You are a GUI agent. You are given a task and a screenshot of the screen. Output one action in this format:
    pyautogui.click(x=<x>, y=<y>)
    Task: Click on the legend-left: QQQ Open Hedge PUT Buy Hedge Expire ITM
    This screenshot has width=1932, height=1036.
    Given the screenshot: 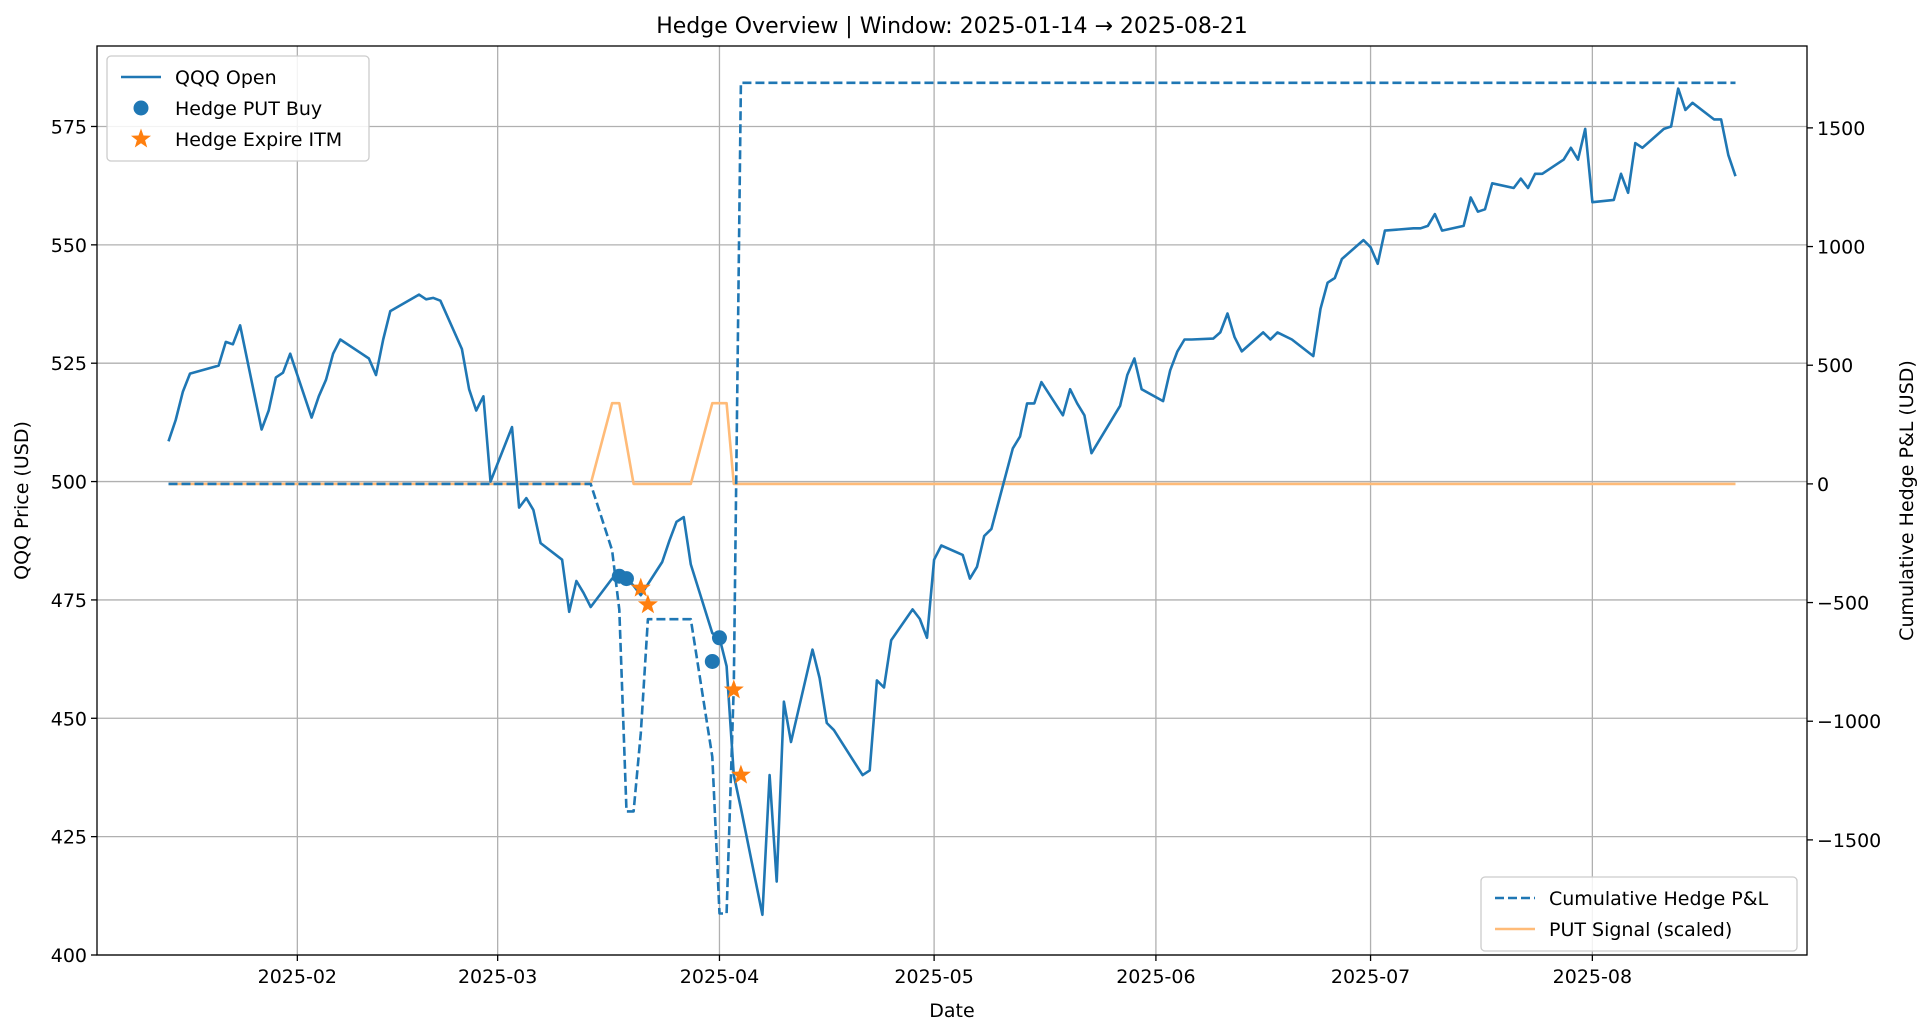 What is the action you would take?
    pyautogui.click(x=238, y=108)
    